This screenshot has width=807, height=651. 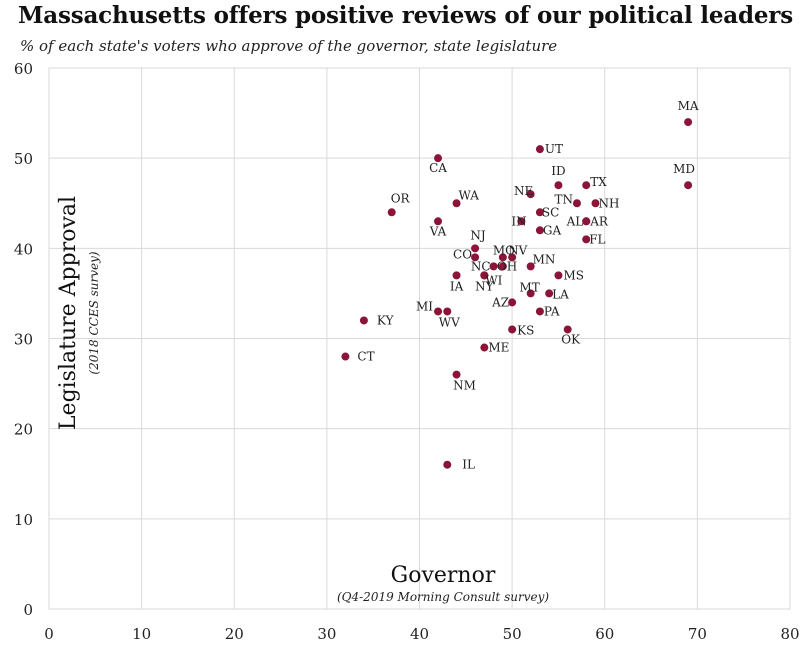 I want to click on point-label-sc: SC, so click(x=550, y=212).